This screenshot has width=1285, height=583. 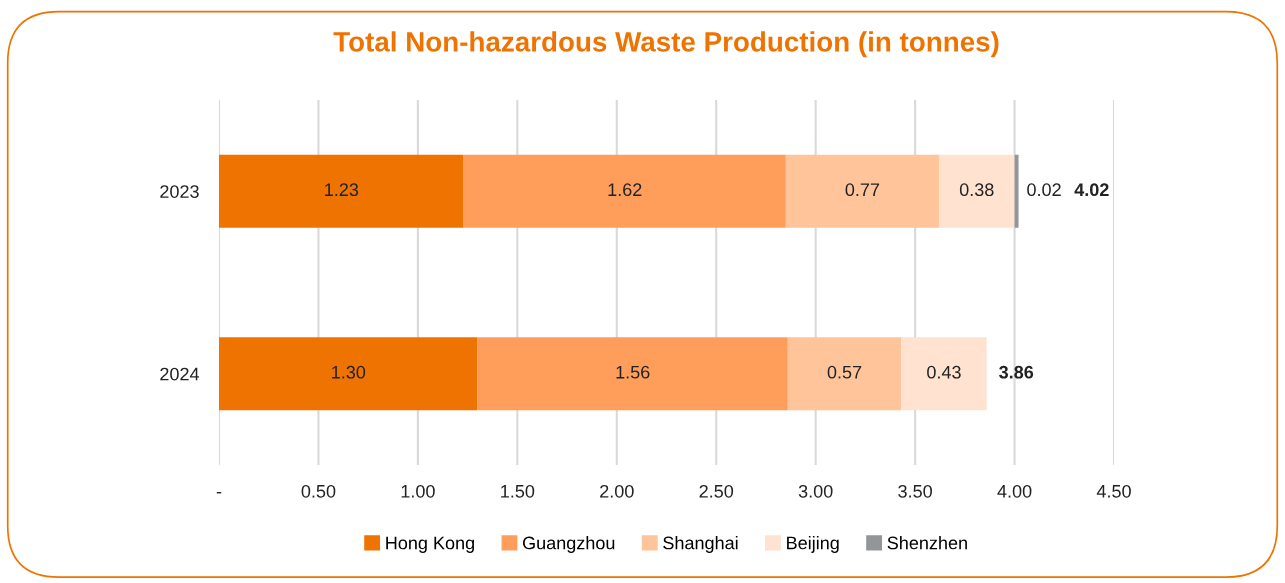 I want to click on total-label: 3.86, so click(x=1016, y=372).